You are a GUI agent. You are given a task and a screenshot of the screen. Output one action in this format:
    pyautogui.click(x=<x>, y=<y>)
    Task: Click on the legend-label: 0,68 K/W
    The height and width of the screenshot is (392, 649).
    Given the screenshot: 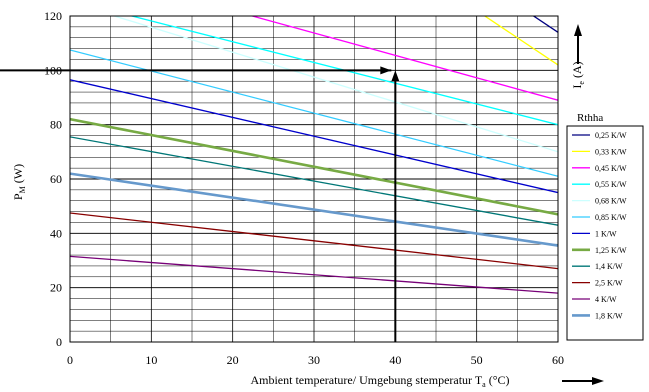 What is the action you would take?
    pyautogui.click(x=611, y=201)
    